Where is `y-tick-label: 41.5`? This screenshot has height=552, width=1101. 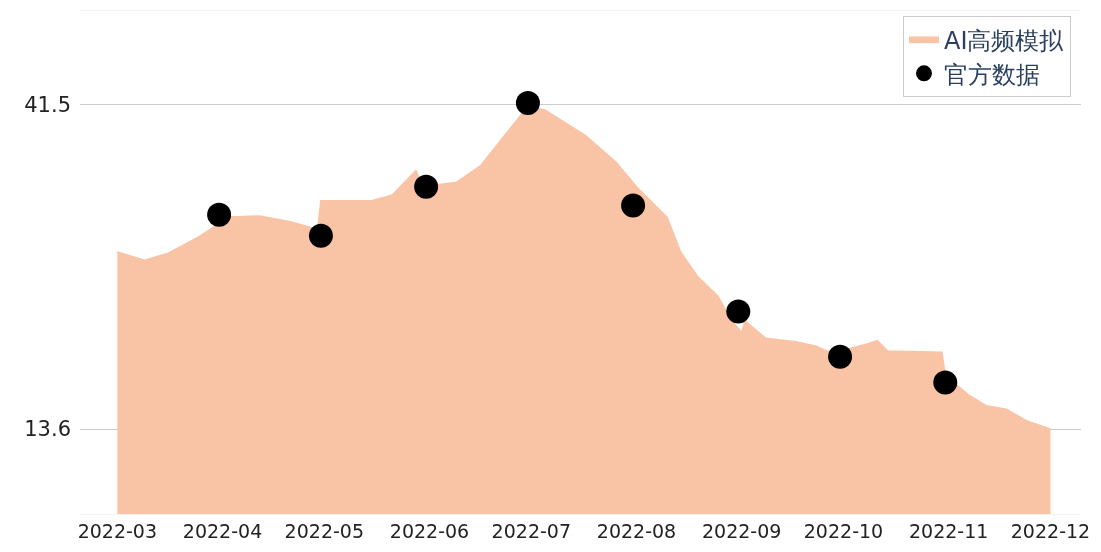 y-tick-label: 41.5 is located at coordinates (47, 104).